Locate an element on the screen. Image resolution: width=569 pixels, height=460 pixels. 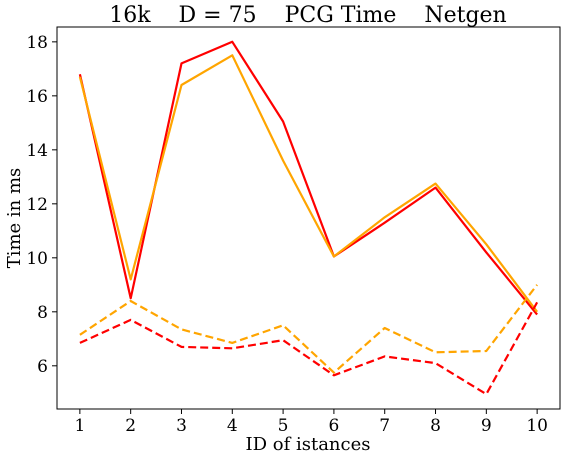
x-axis-ticks: 1 2 3 4 5 6 7 8 9 10 is located at coordinates (311, 422).